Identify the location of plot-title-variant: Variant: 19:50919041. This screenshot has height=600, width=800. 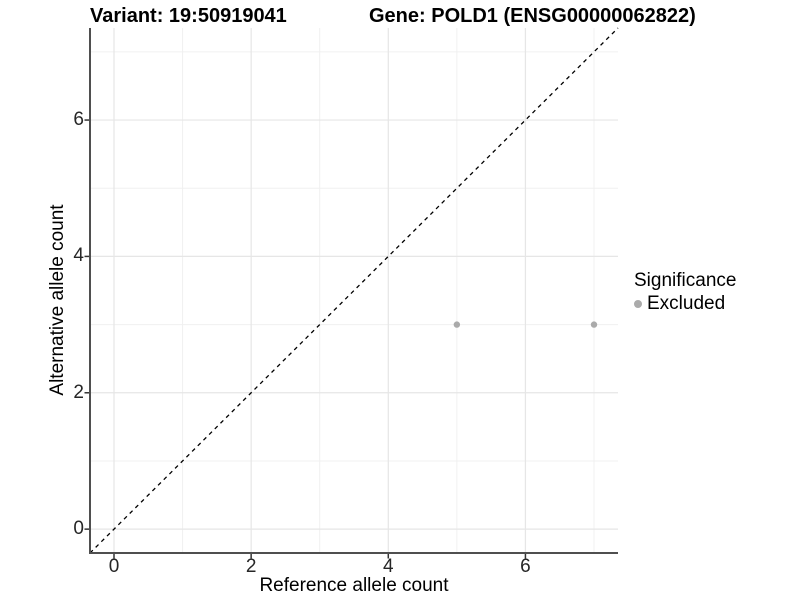
(188, 16).